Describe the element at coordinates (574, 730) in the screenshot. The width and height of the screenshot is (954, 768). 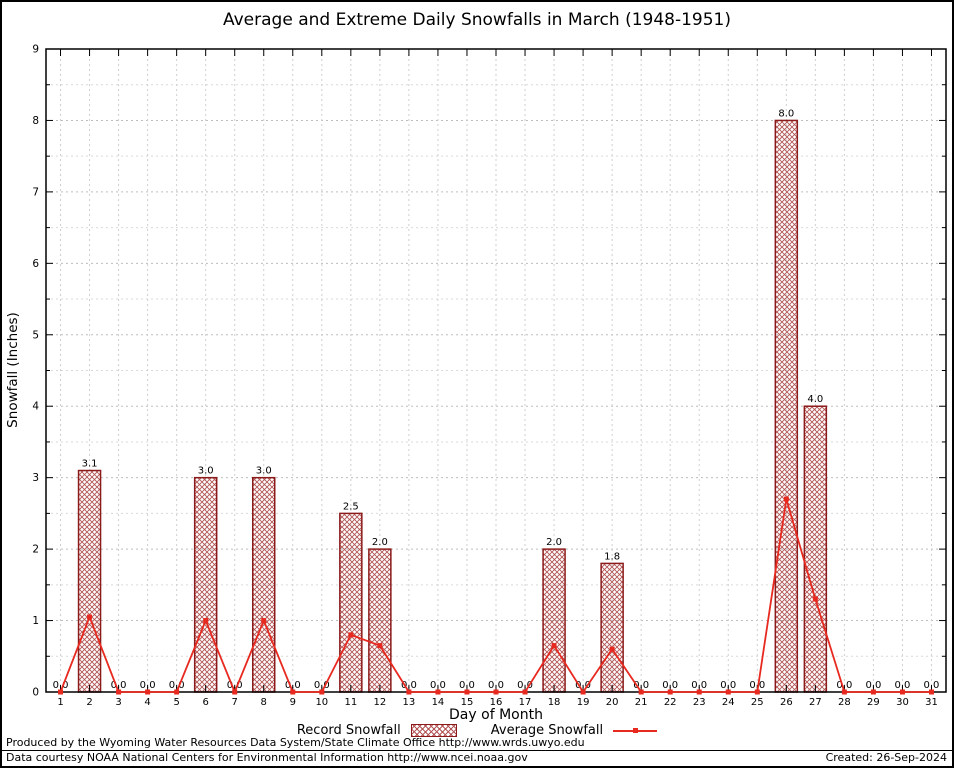
I see `legend-item-average-snowfall: Average Snowfall` at that location.